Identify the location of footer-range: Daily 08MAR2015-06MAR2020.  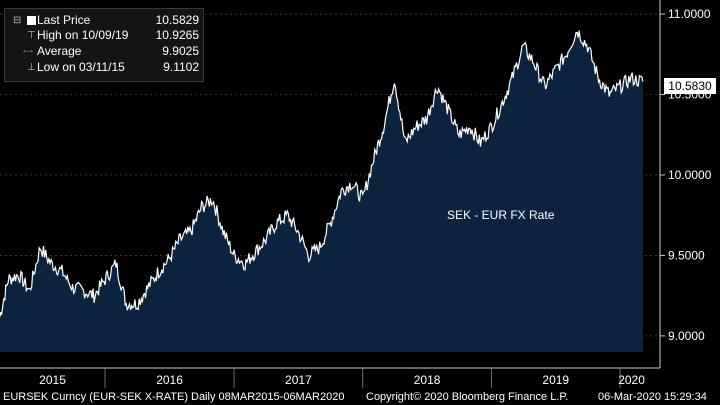
(268, 397).